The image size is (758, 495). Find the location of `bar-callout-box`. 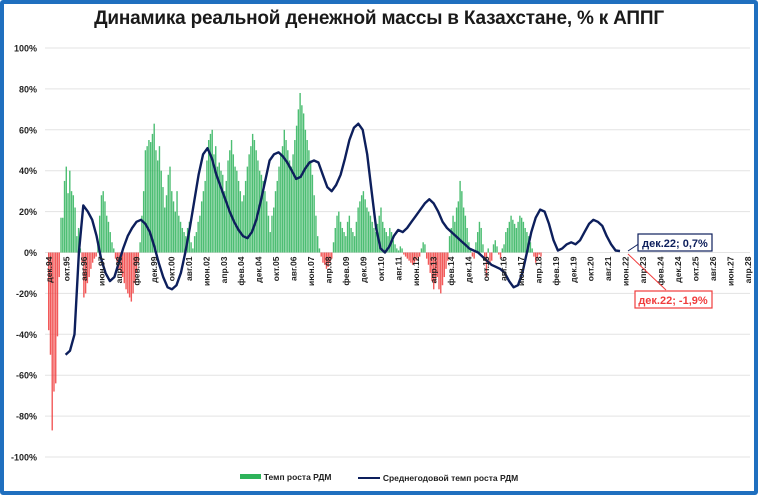

bar-callout-box is located at coordinates (673, 299).